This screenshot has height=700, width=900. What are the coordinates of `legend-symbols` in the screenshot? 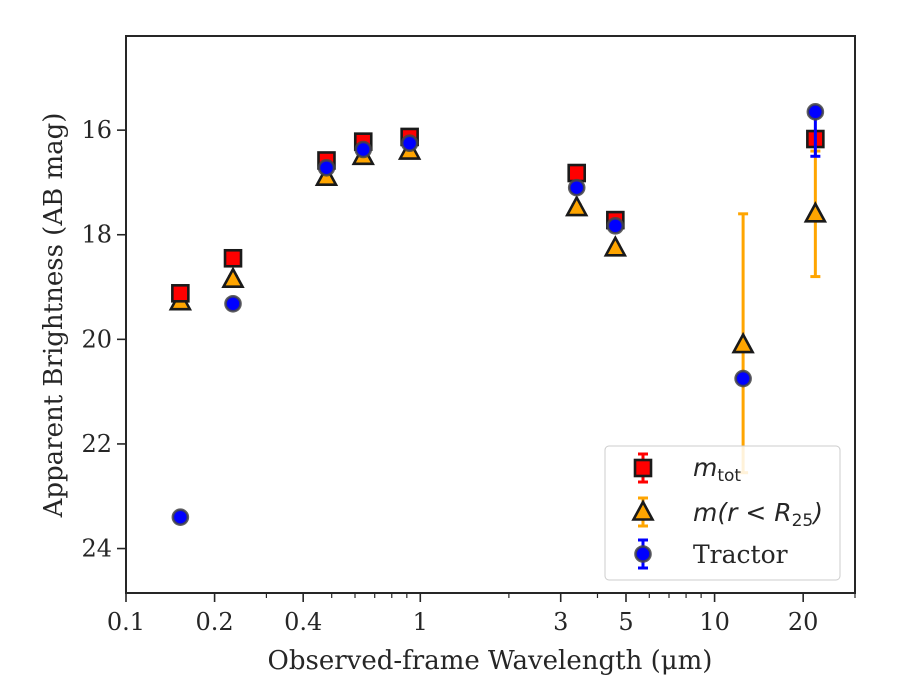 It's located at (643, 511).